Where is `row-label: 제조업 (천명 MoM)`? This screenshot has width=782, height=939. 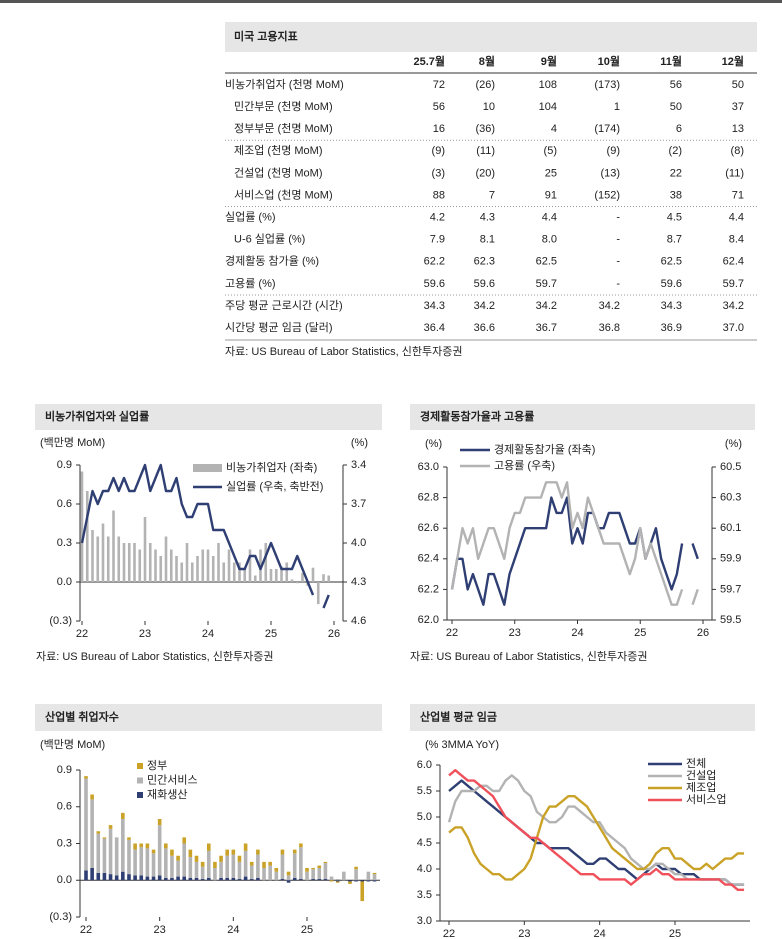 row-label: 제조업 (천명 MoM) is located at coordinates (278, 150).